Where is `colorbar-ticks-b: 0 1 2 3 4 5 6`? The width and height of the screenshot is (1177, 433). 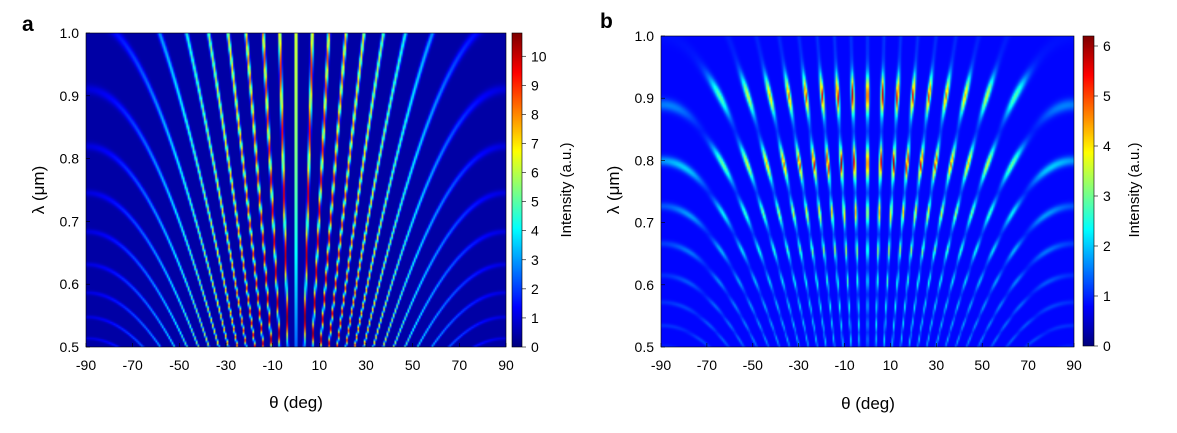 colorbar-ticks-b: 0 1 2 3 4 5 6 is located at coordinates (1102, 196).